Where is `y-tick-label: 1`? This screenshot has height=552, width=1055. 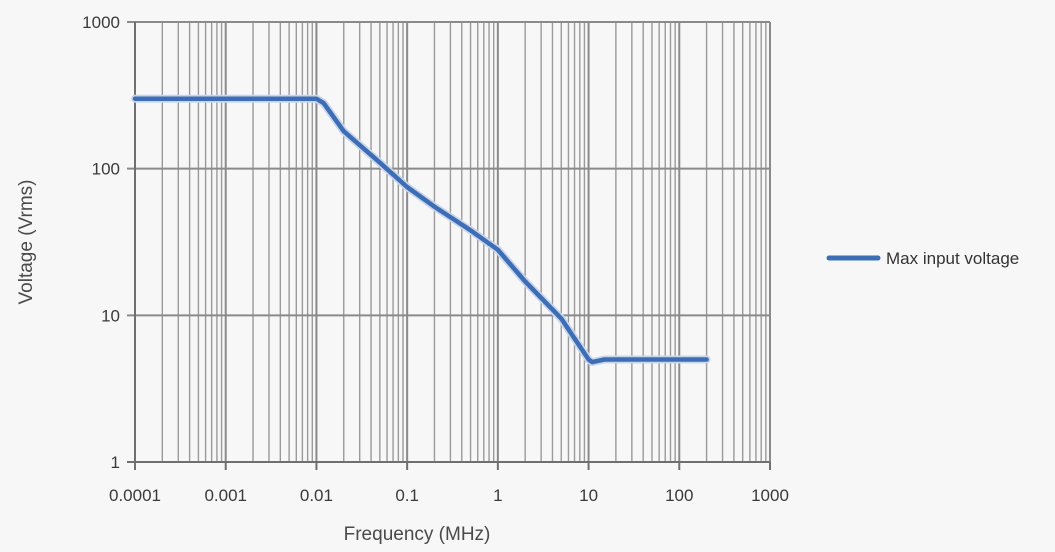
y-tick-label: 1 is located at coordinates (115, 462).